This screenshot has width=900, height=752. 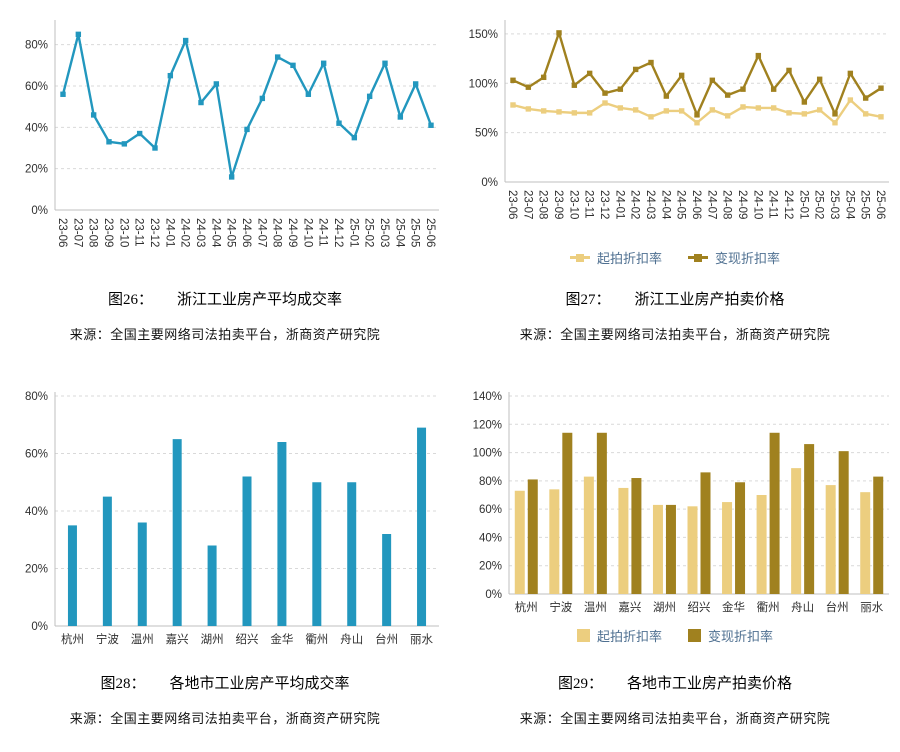 I want to click on fig27-legend-item-qipai: 起拍折扣率, so click(x=615, y=257).